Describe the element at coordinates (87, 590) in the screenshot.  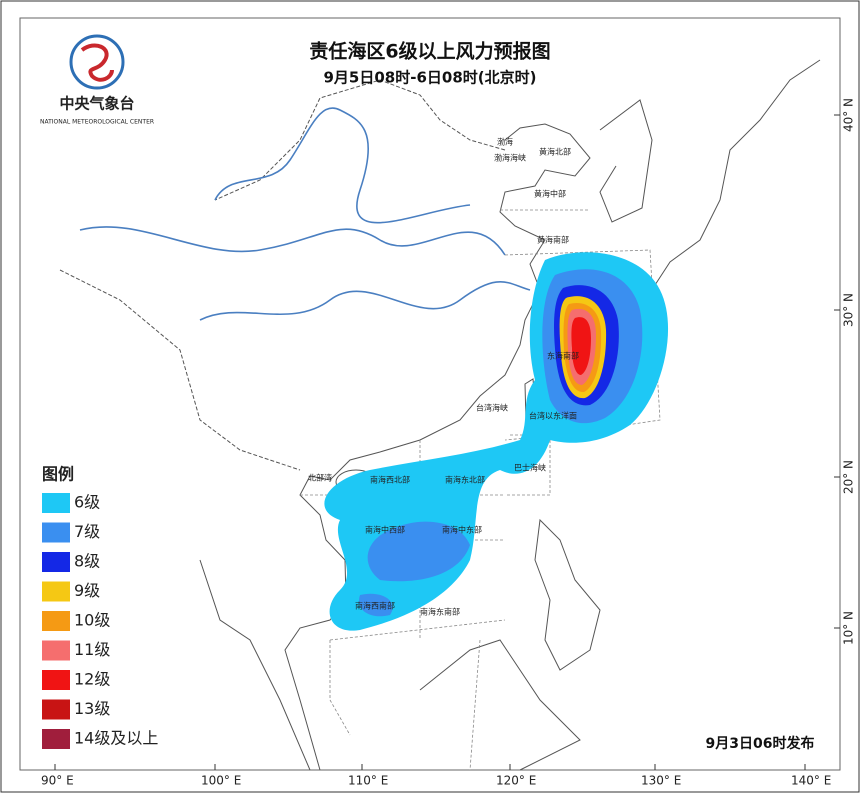
I see `legend-label: 9级` at that location.